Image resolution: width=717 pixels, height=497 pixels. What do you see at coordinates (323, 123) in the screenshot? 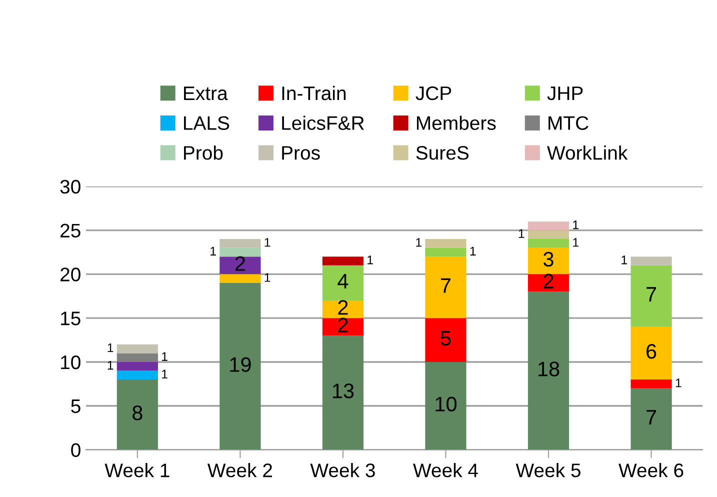
I see `legend-label: LeicsF&R` at bounding box center [323, 123].